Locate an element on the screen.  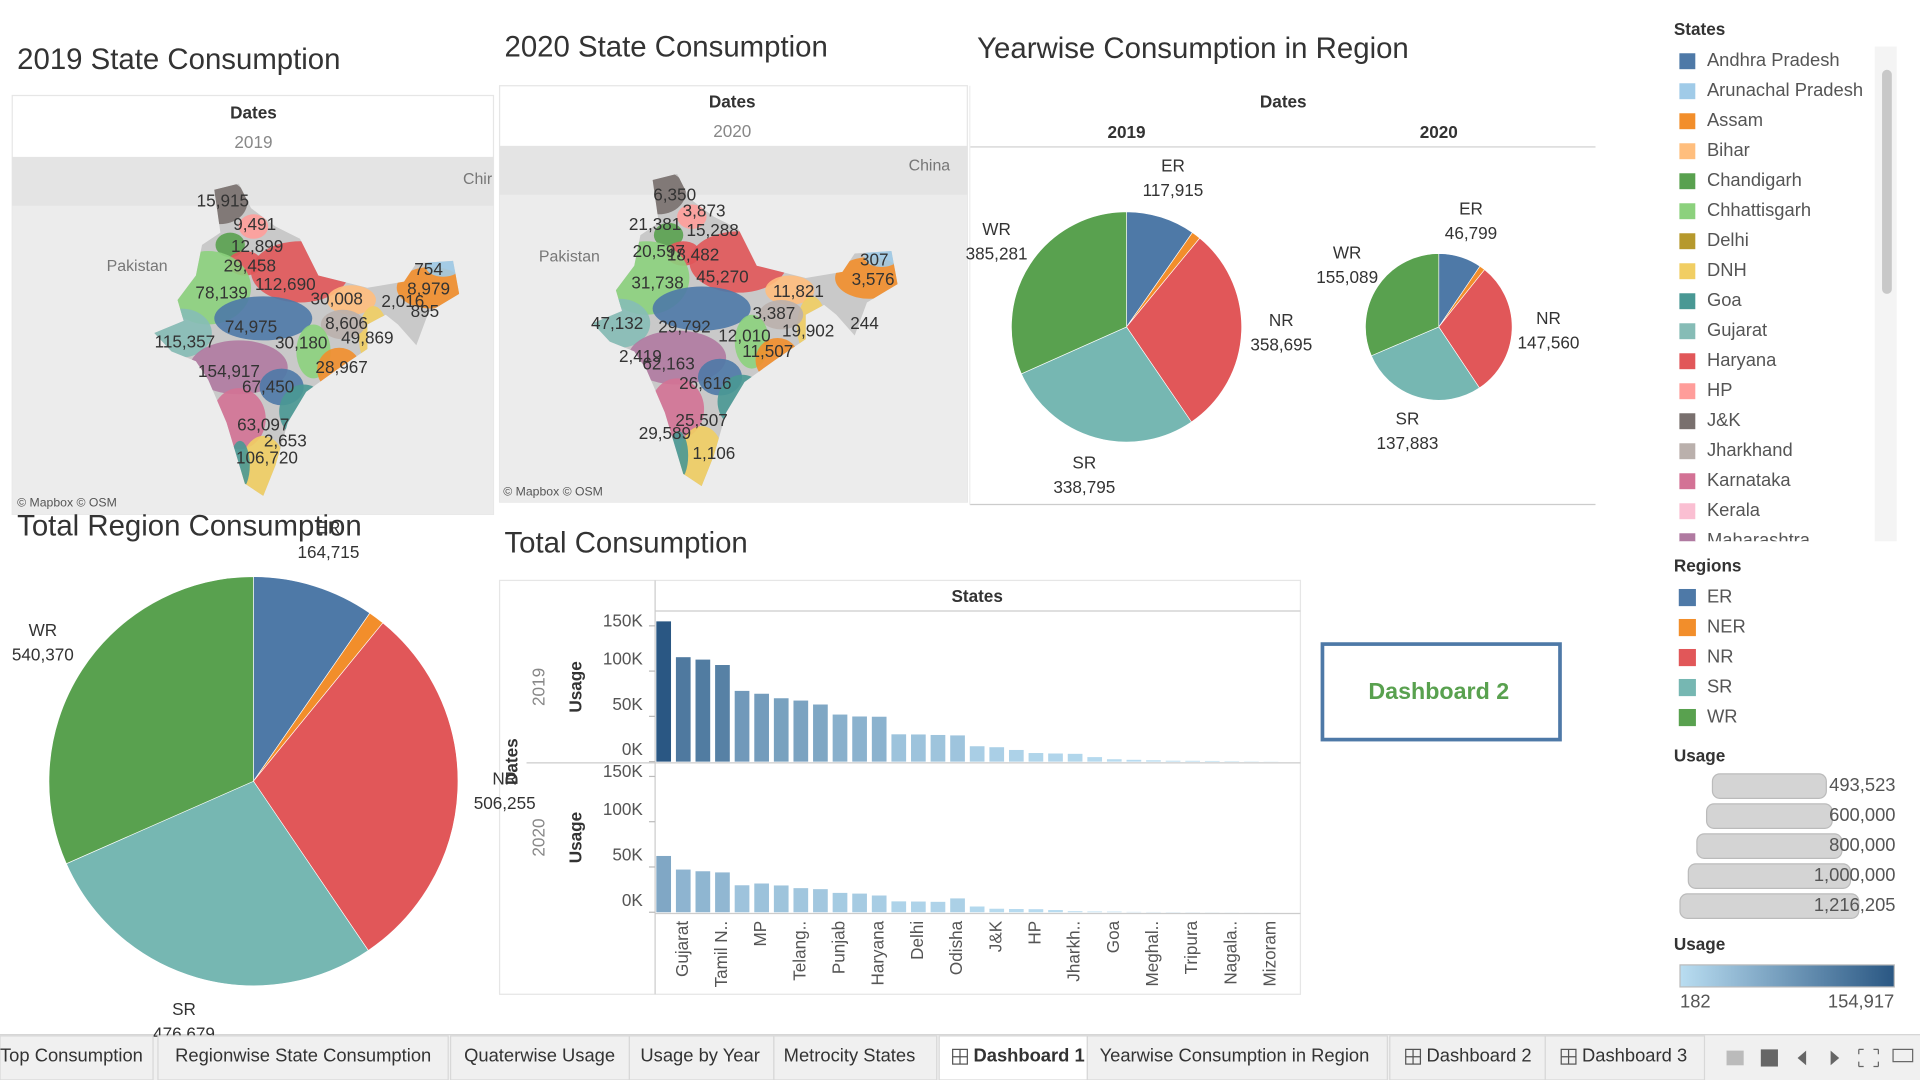
legend-title: Regions is located at coordinates (1708, 565).